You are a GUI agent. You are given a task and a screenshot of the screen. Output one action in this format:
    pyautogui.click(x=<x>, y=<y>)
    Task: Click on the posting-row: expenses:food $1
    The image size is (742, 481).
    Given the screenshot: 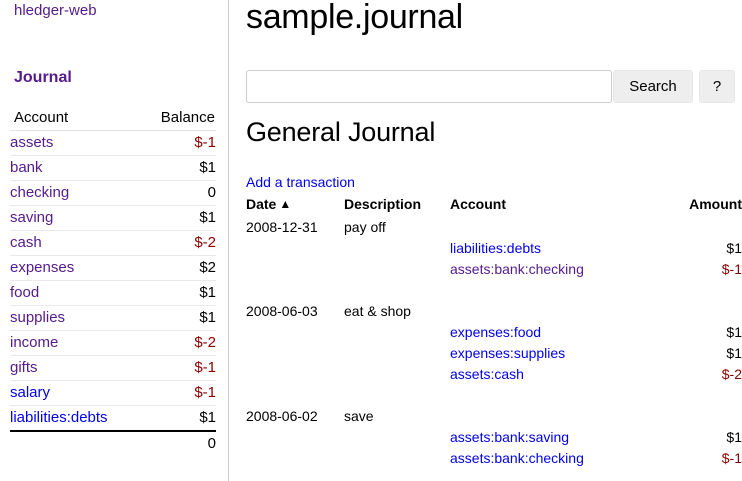 What is the action you would take?
    pyautogui.click(x=494, y=332)
    